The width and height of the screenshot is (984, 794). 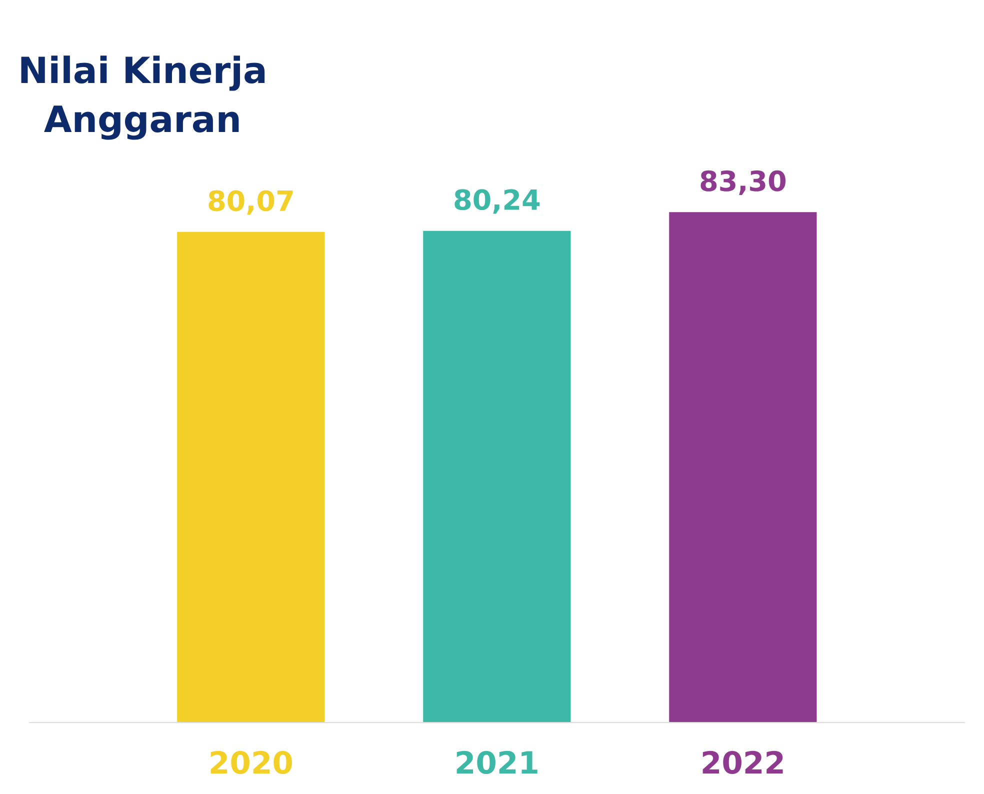 What do you see at coordinates (742, 762) in the screenshot?
I see `x-tick-label: 2022` at bounding box center [742, 762].